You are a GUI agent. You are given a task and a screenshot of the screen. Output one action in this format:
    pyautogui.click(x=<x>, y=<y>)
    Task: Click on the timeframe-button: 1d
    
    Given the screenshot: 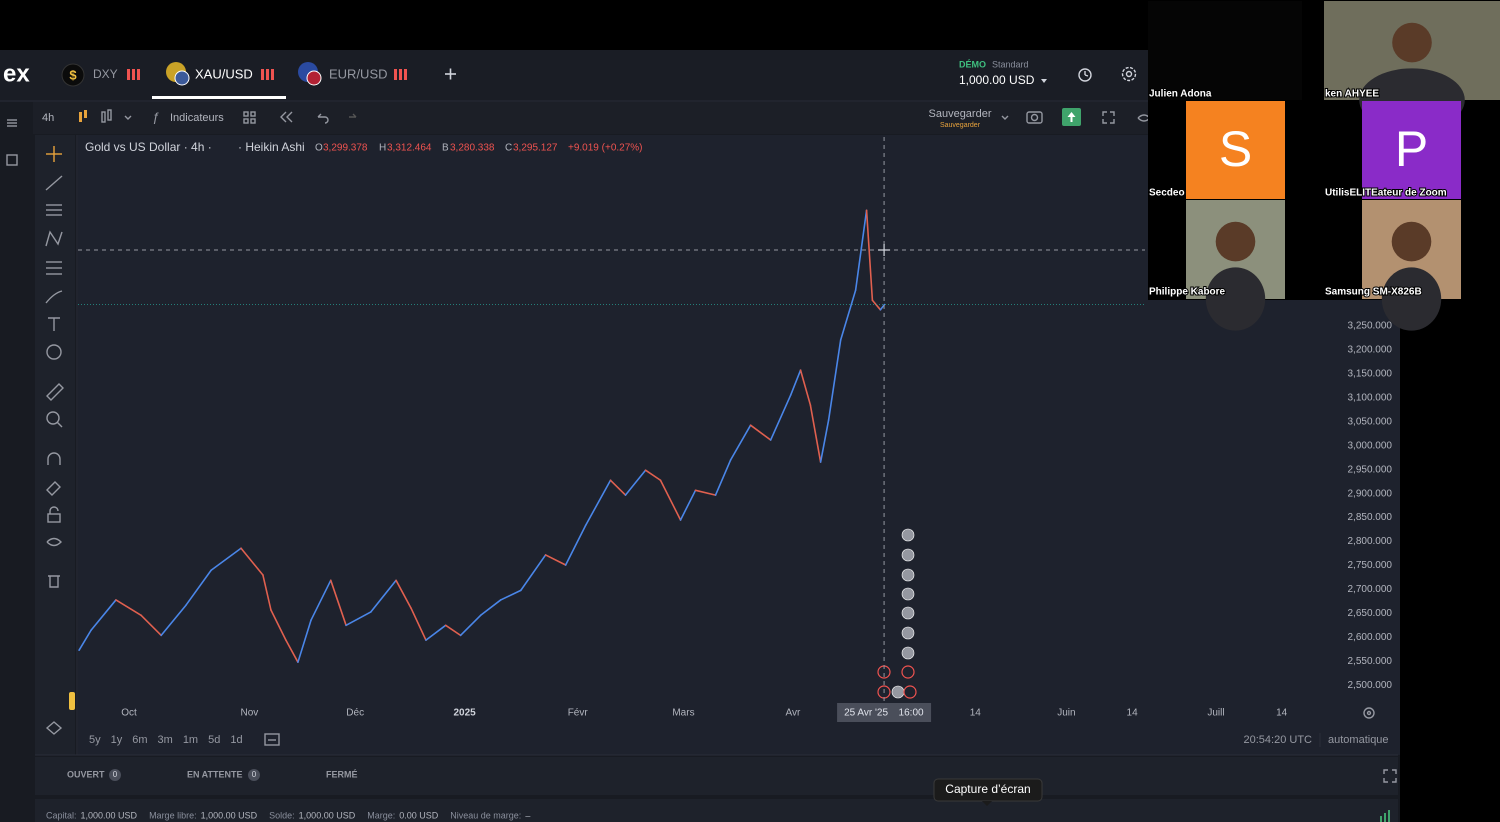 What is the action you would take?
    pyautogui.click(x=236, y=740)
    